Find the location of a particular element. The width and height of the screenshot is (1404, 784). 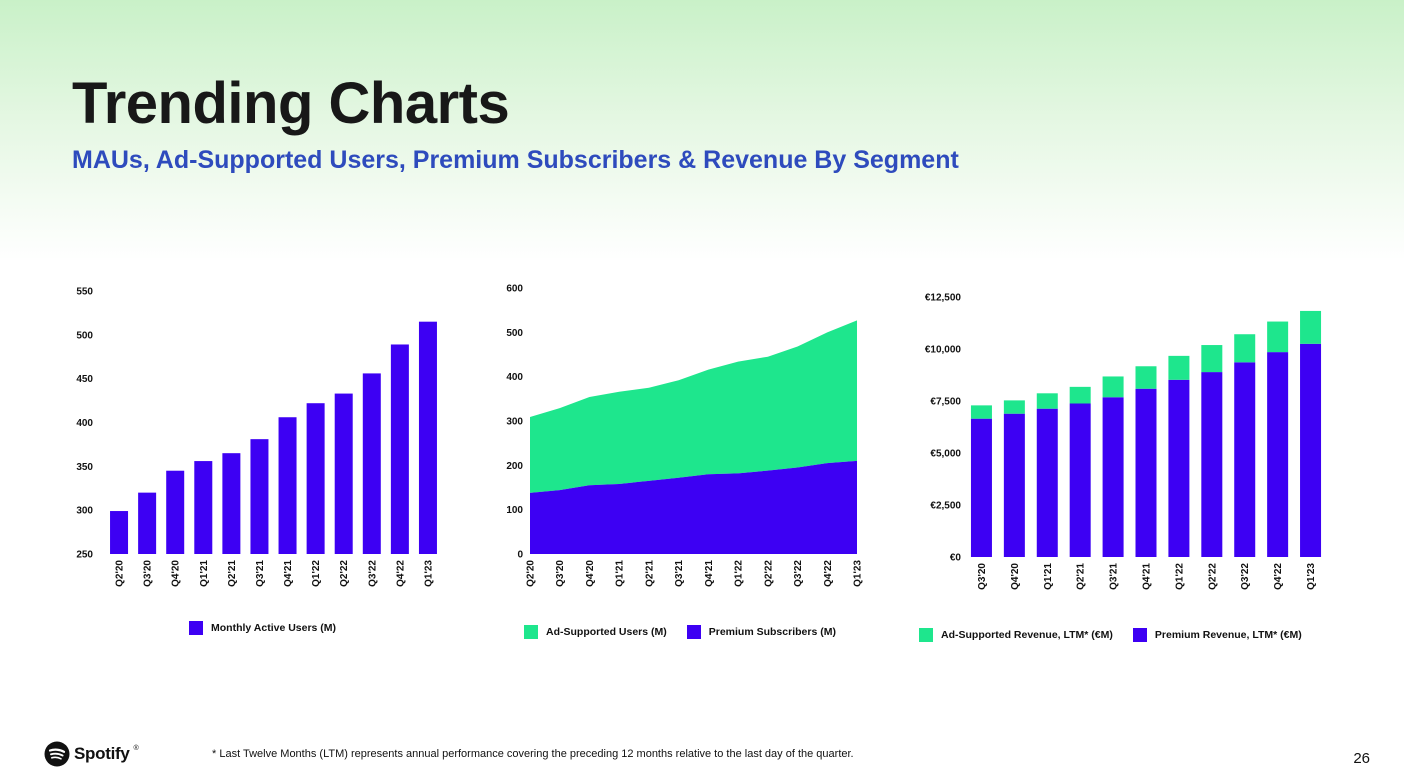

users-ytick-label: 400 is located at coordinates (514, 377).